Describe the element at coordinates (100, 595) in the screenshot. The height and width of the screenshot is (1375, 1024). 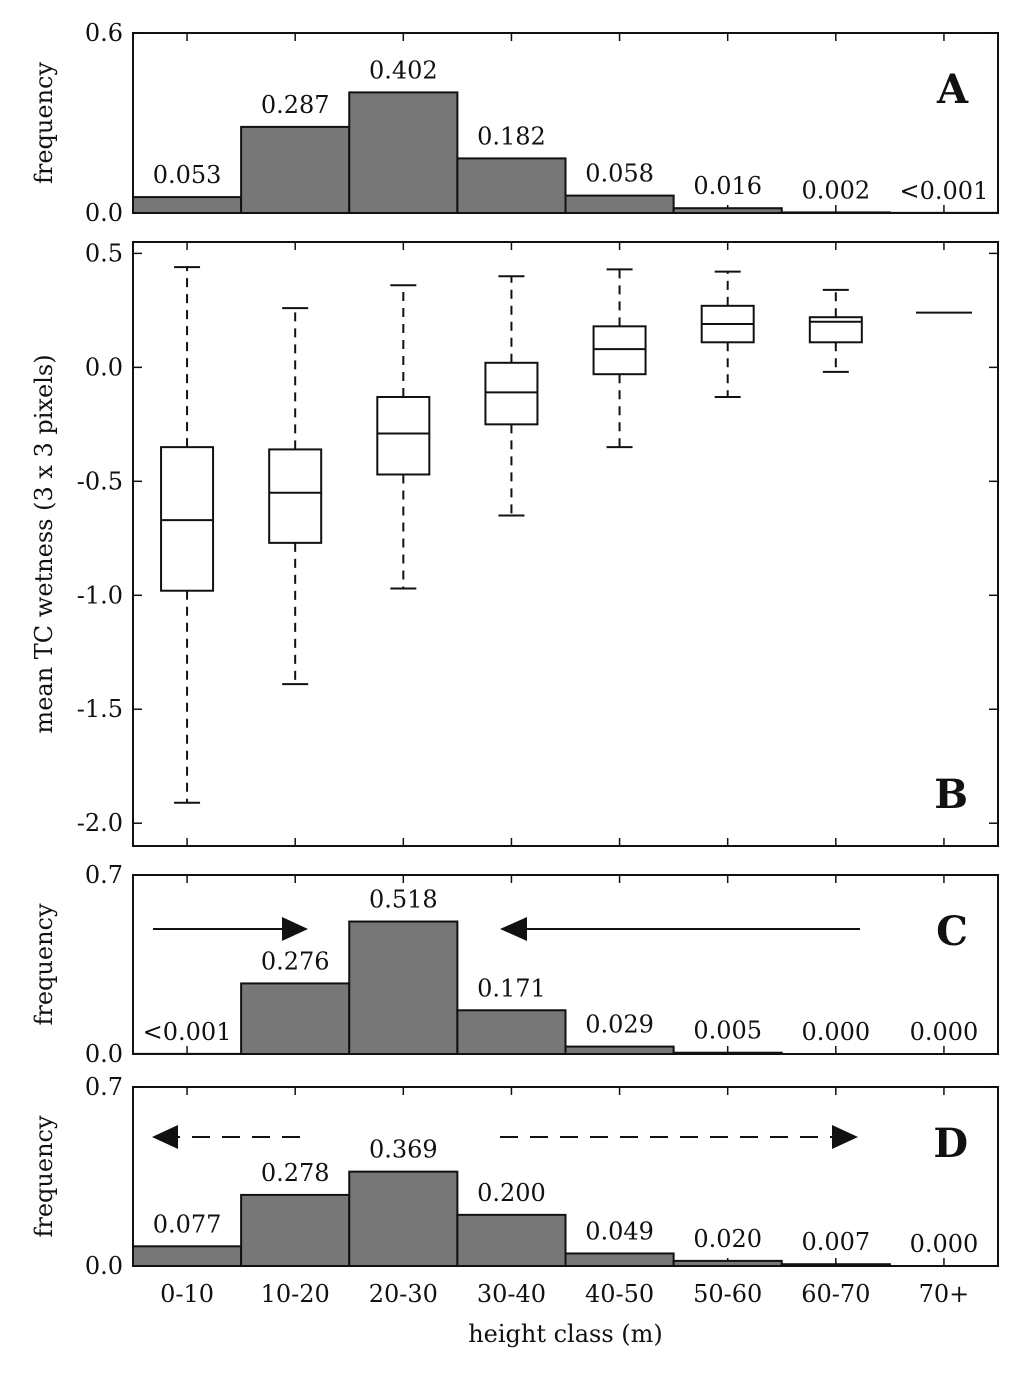
I see `y-tick-label: -1.0` at that location.